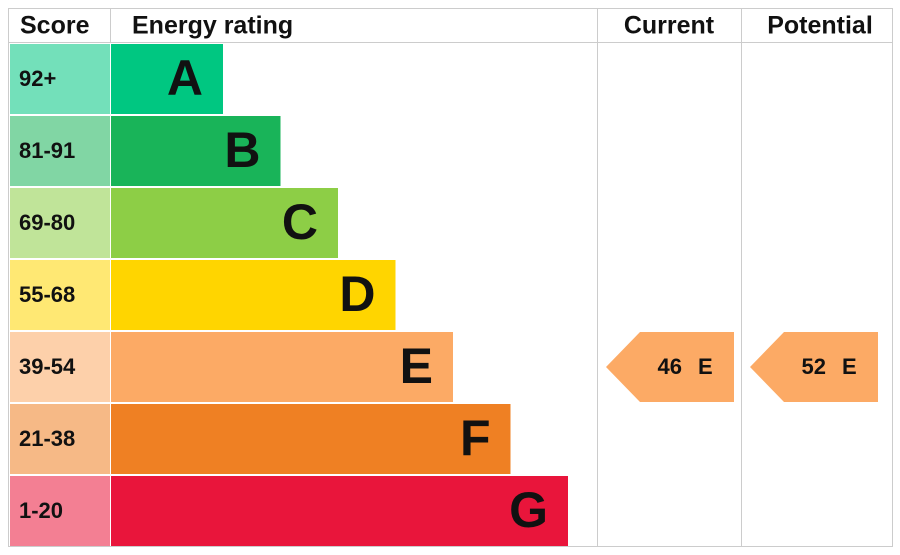 The height and width of the screenshot is (555, 900). What do you see at coordinates (475, 438) in the screenshot?
I see `rating-letter: F` at bounding box center [475, 438].